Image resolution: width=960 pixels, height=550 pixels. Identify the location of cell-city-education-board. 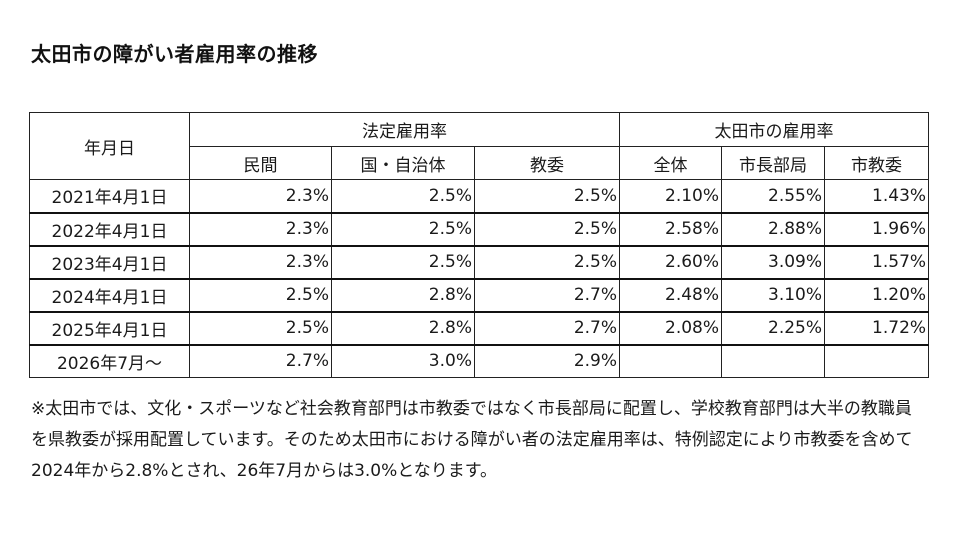
(877, 361).